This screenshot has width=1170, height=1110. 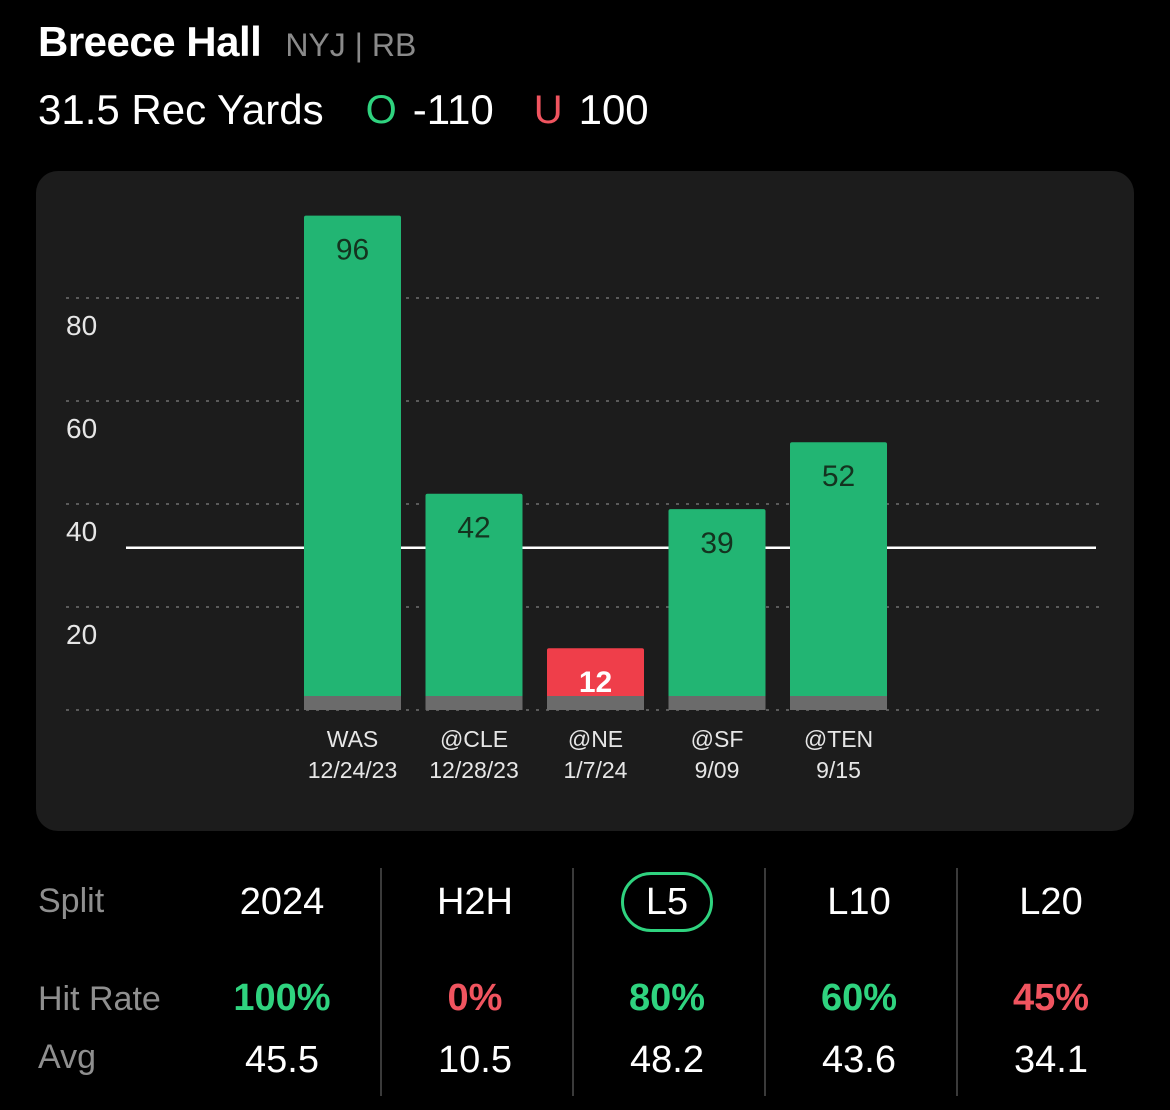 I want to click on prop-row: 31.5 Rec Yards O -110 U 100, so click(x=343, y=110).